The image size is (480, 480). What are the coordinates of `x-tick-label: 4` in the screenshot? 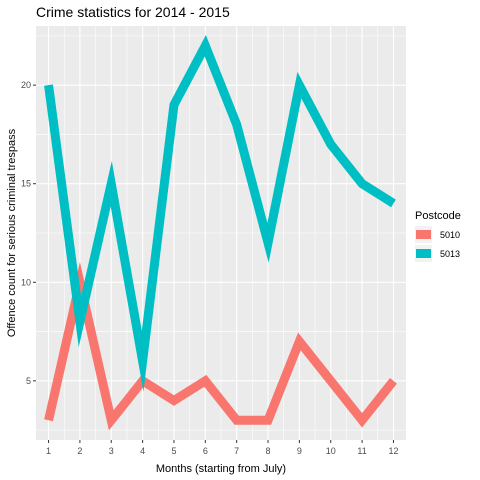 It's located at (142, 451).